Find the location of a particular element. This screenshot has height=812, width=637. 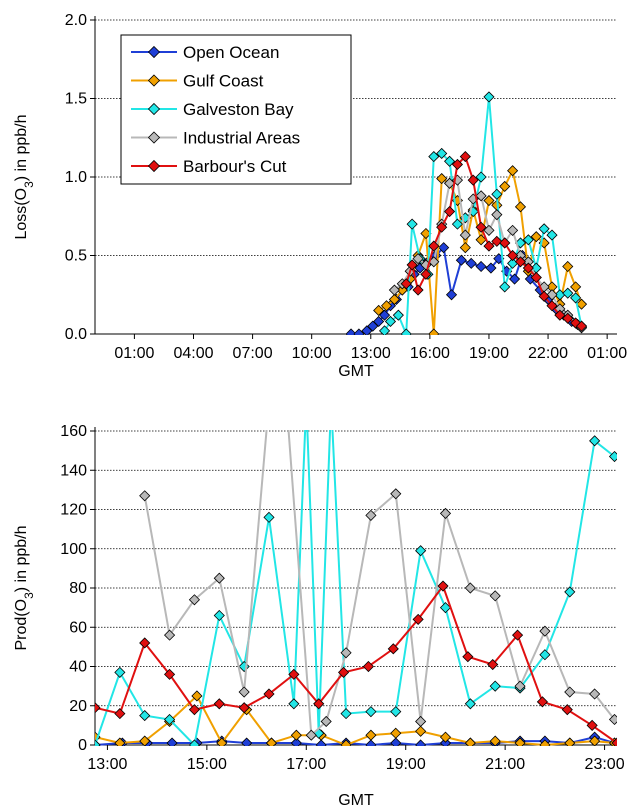

plot-area is located at coordinates (466, 213).